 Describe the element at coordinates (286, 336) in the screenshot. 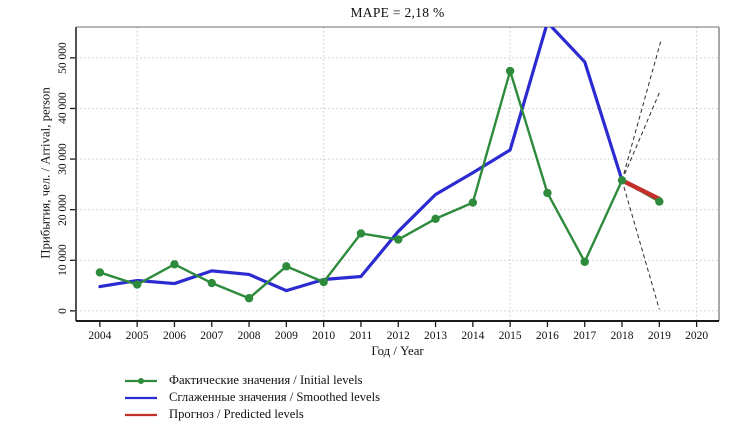

I see `x-tick-label: 2009` at that location.